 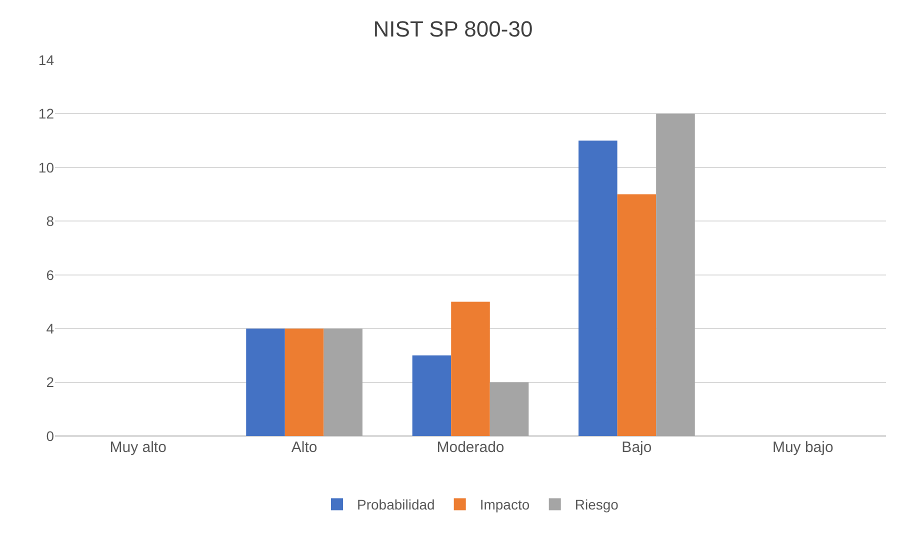 I want to click on y-tick-label: 2, so click(x=50, y=382).